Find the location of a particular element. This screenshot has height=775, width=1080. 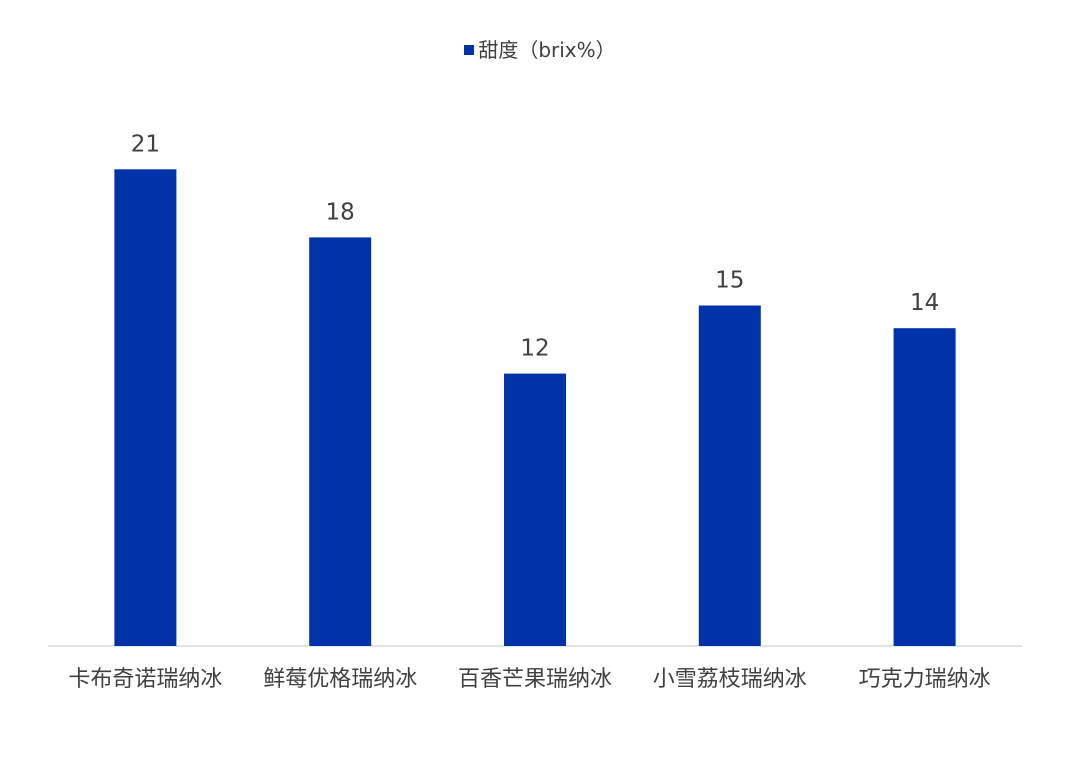

chart-legend: 甜度（brix%） is located at coordinates (540, 48).